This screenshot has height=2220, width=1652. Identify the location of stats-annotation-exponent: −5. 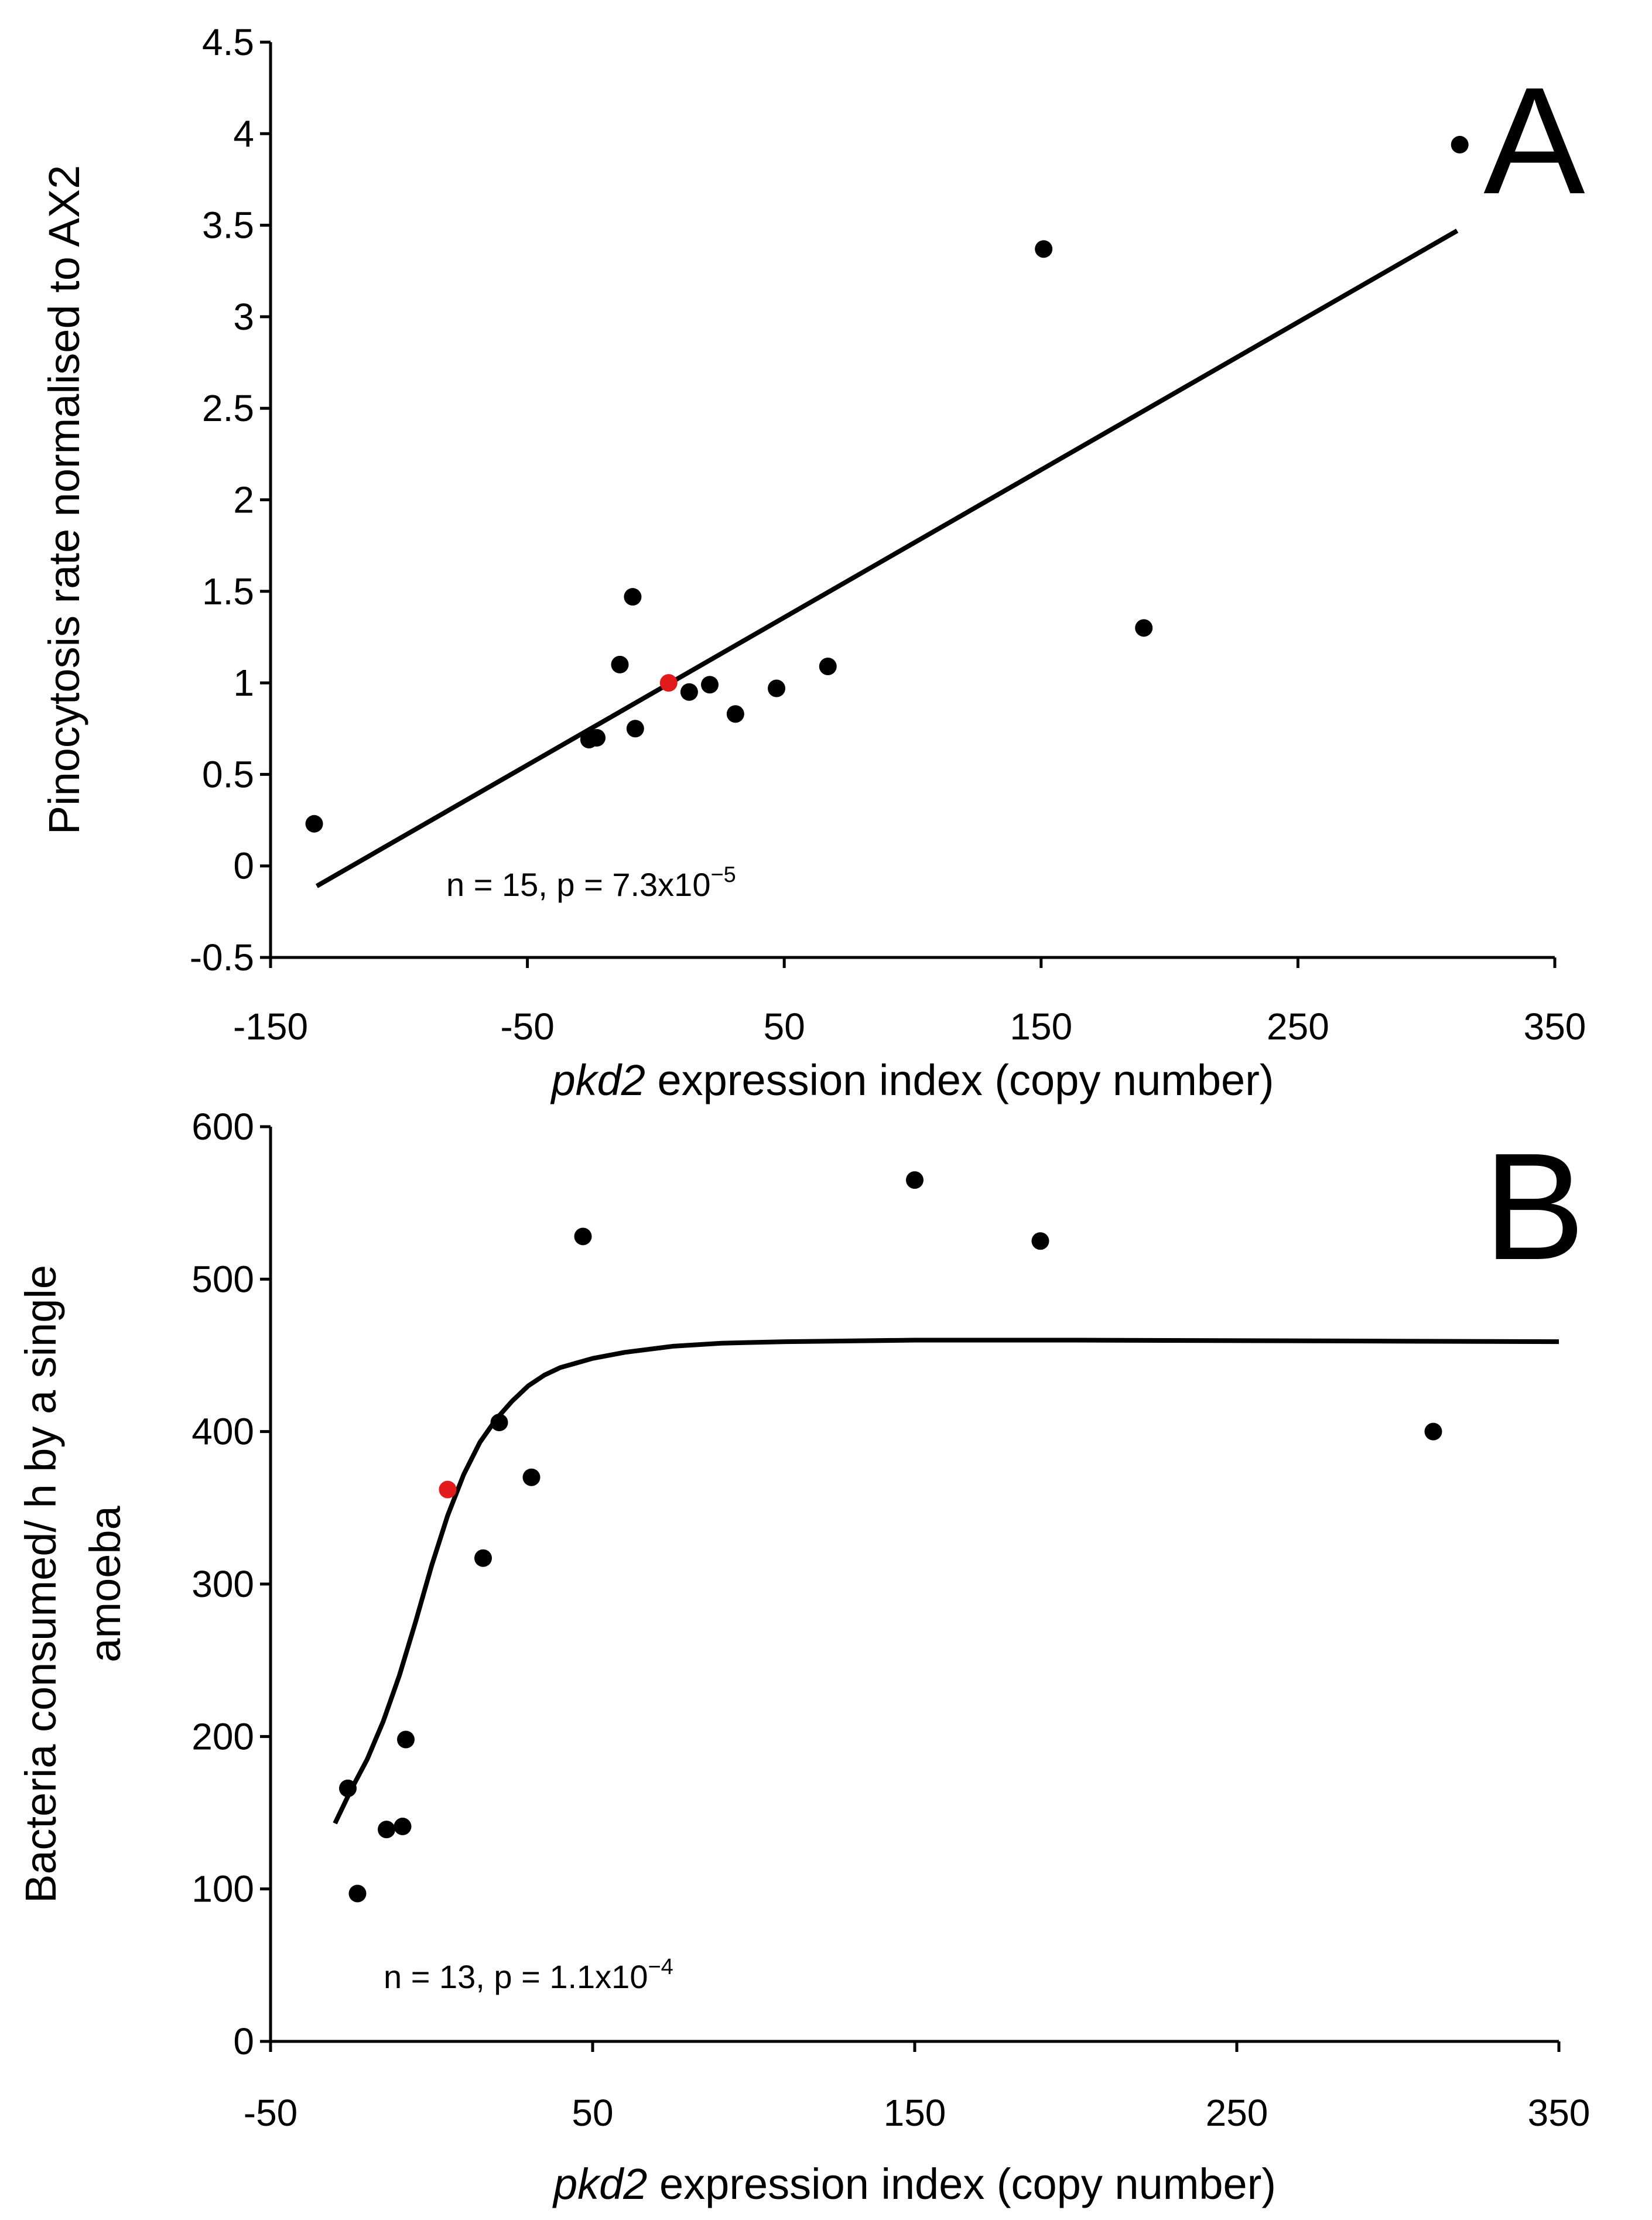
(723, 875).